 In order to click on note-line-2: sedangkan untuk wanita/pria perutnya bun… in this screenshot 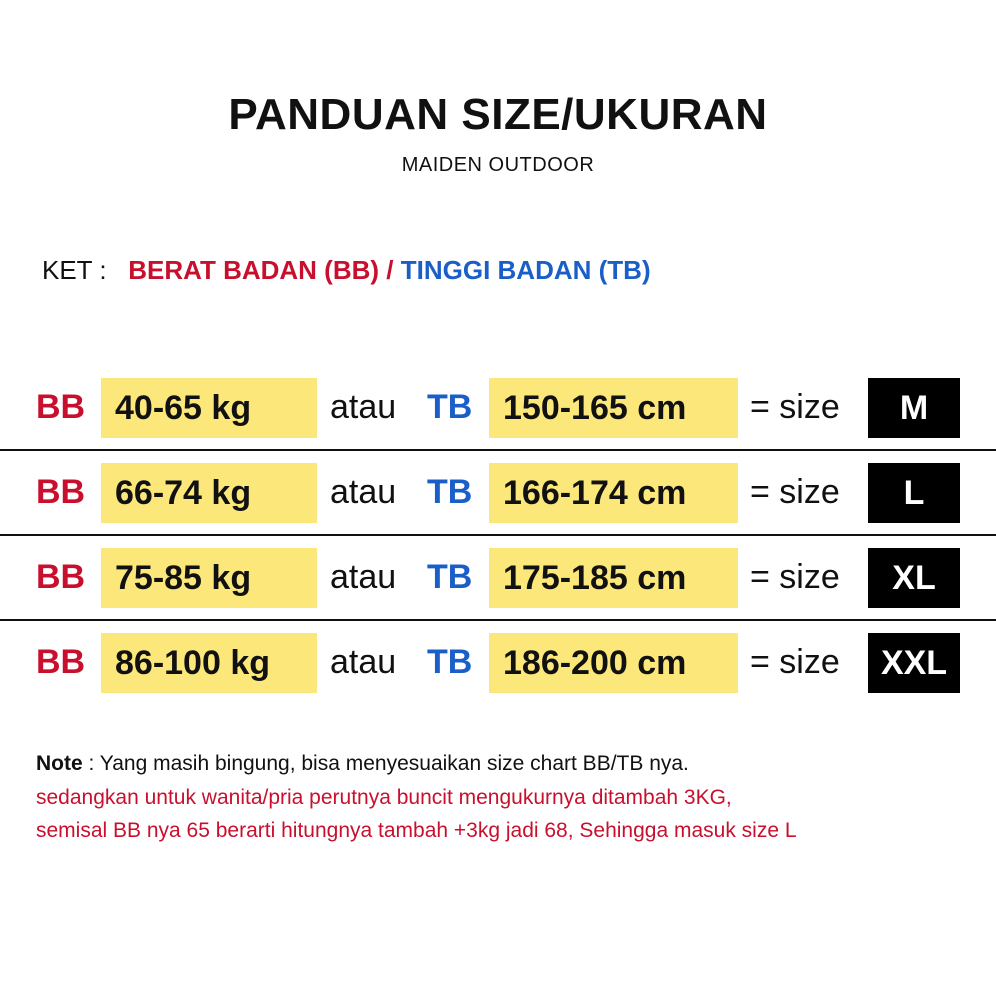, I will do `click(384, 797)`.